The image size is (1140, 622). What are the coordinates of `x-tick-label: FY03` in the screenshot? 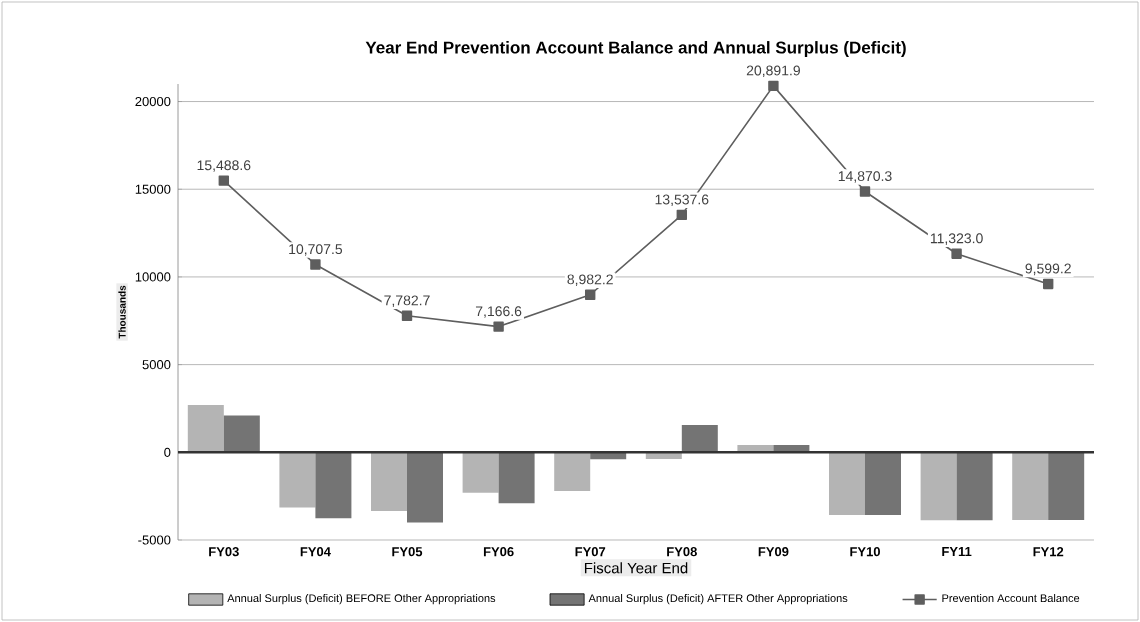 It's located at (224, 552).